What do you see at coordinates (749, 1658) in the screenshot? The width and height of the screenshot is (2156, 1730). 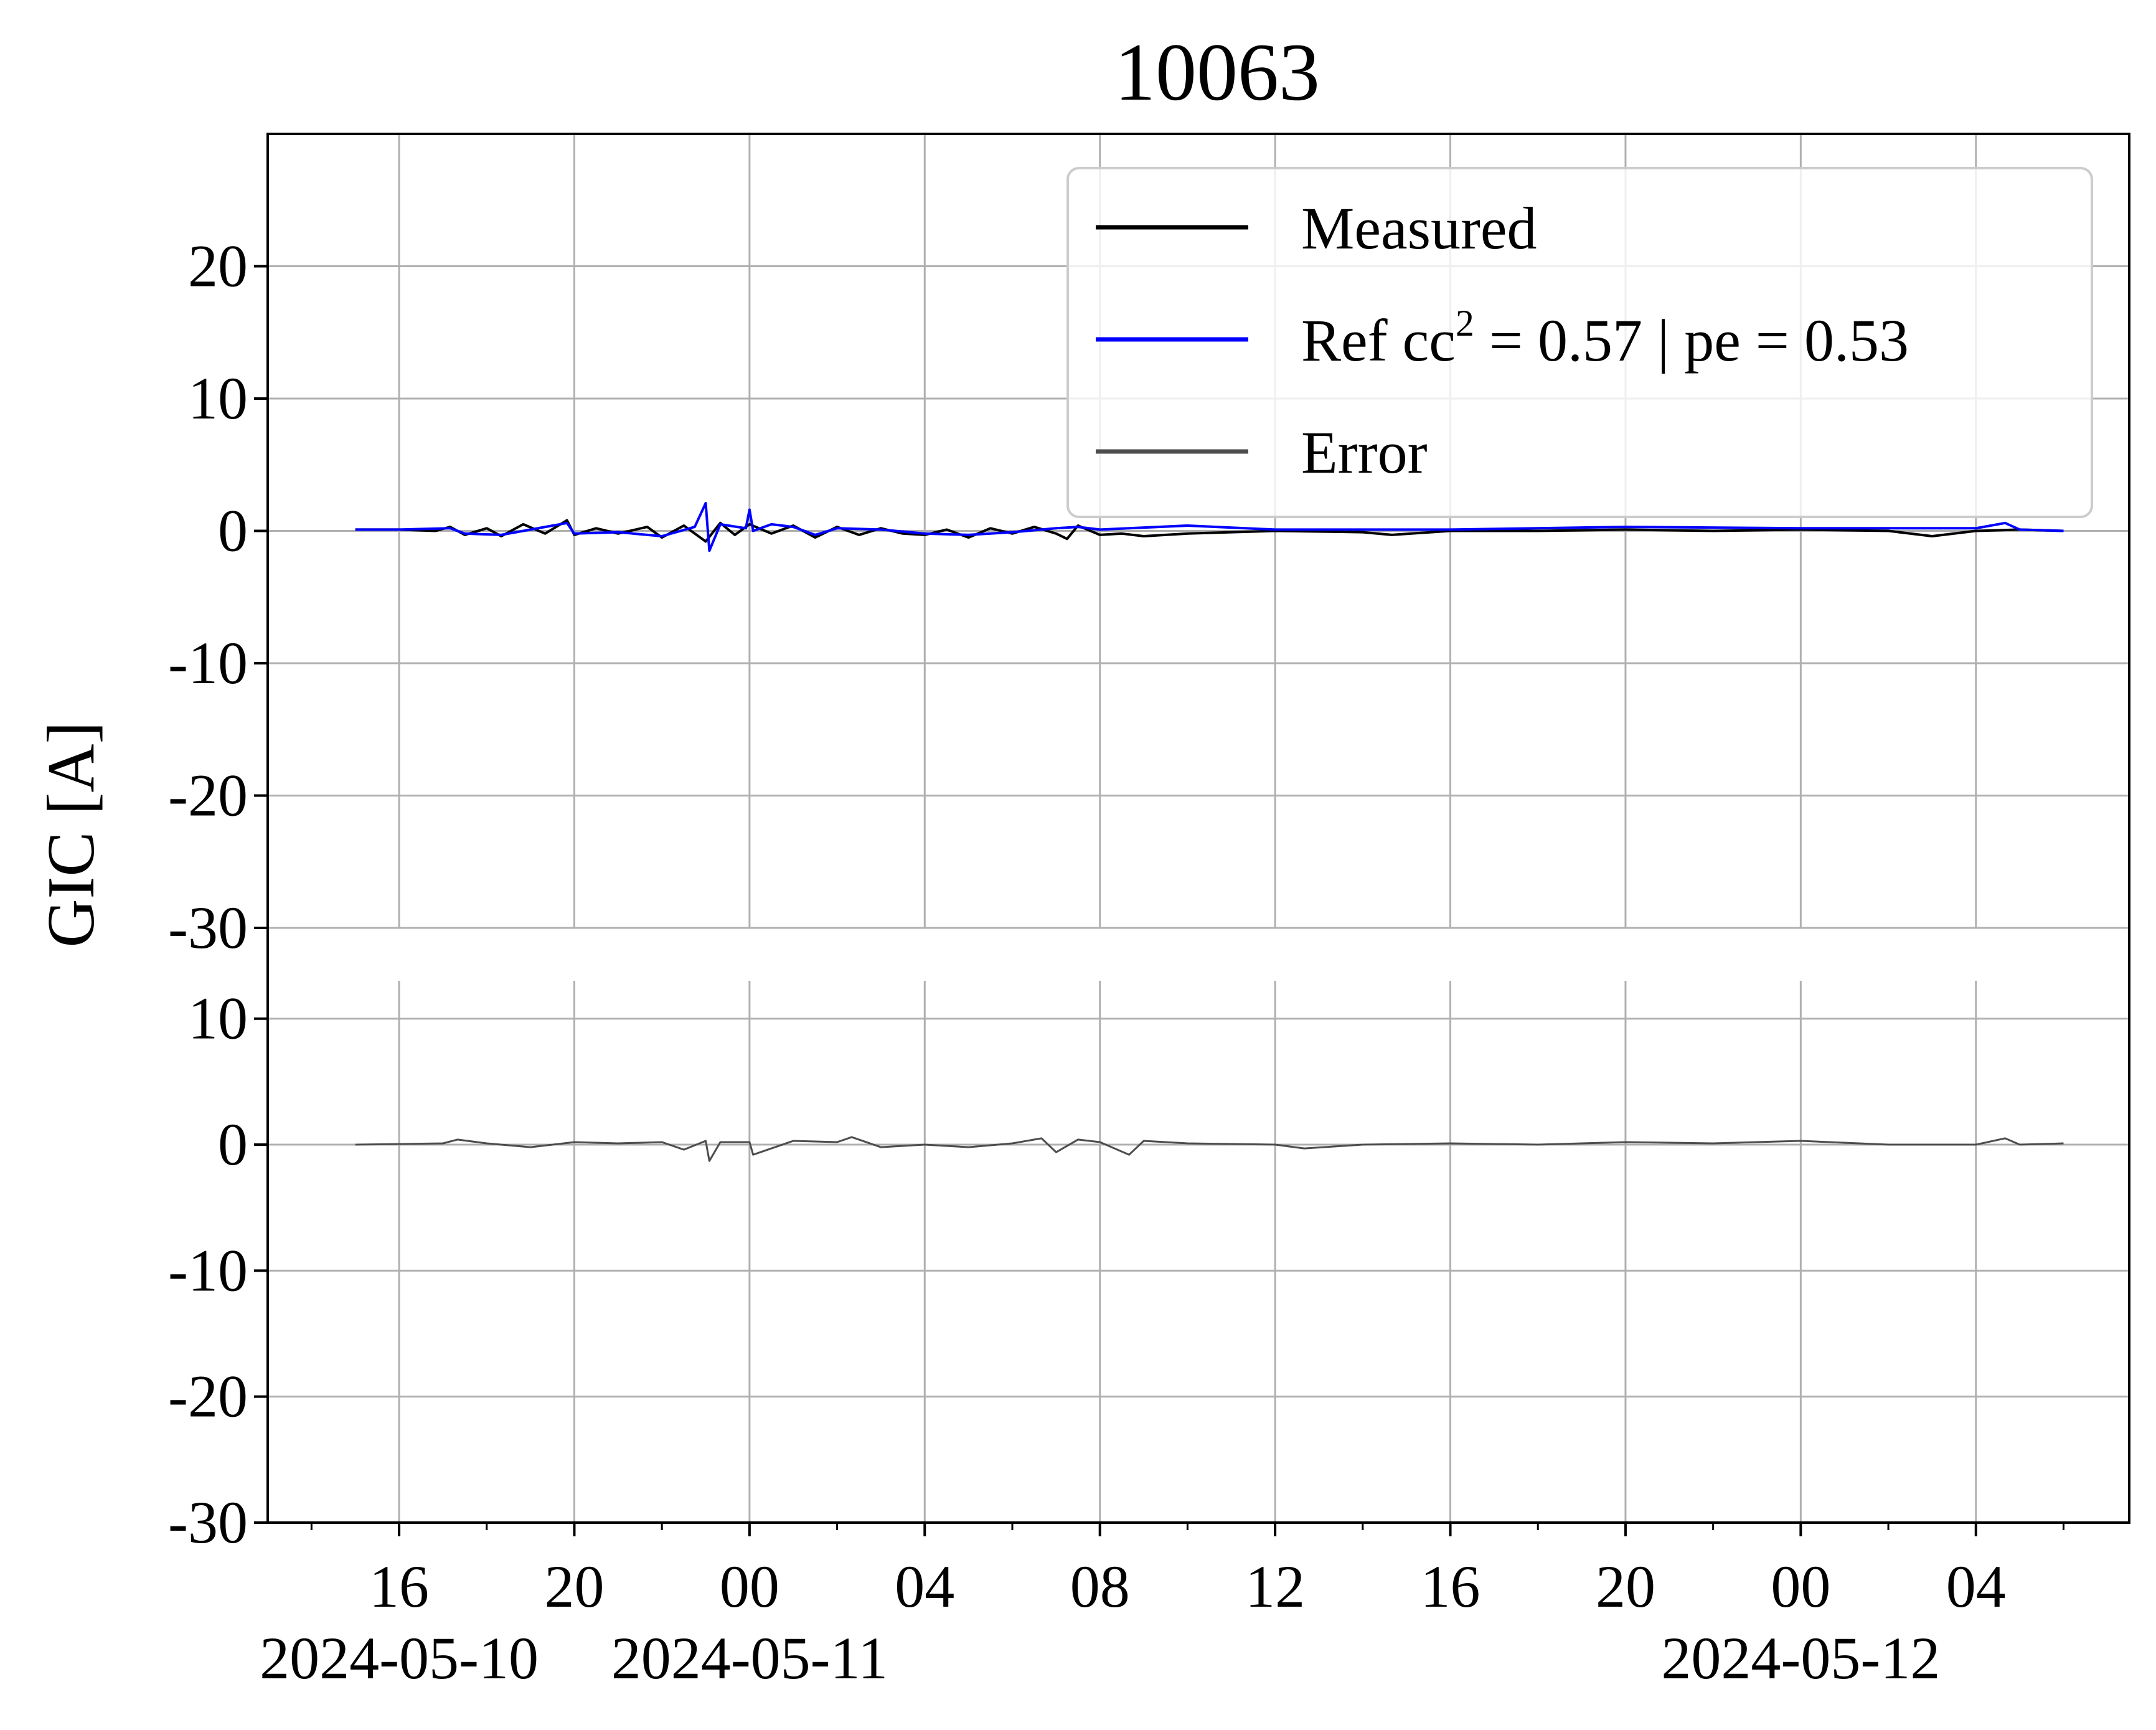 I see `x-date-label: 2024-05-11` at bounding box center [749, 1658].